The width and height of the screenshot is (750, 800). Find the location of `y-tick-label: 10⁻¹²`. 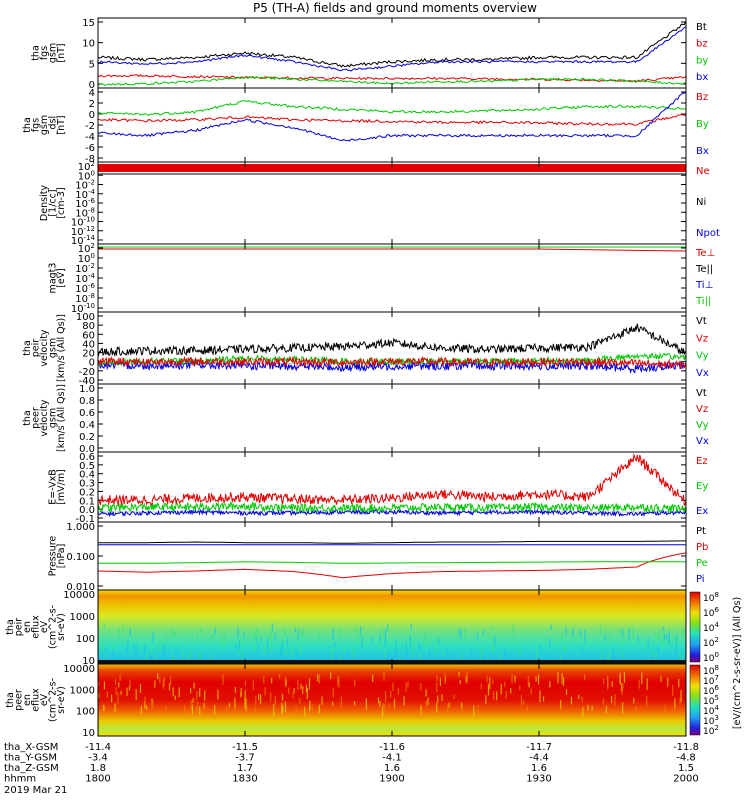

y-tick-label: 10⁻¹² is located at coordinates (83, 231).